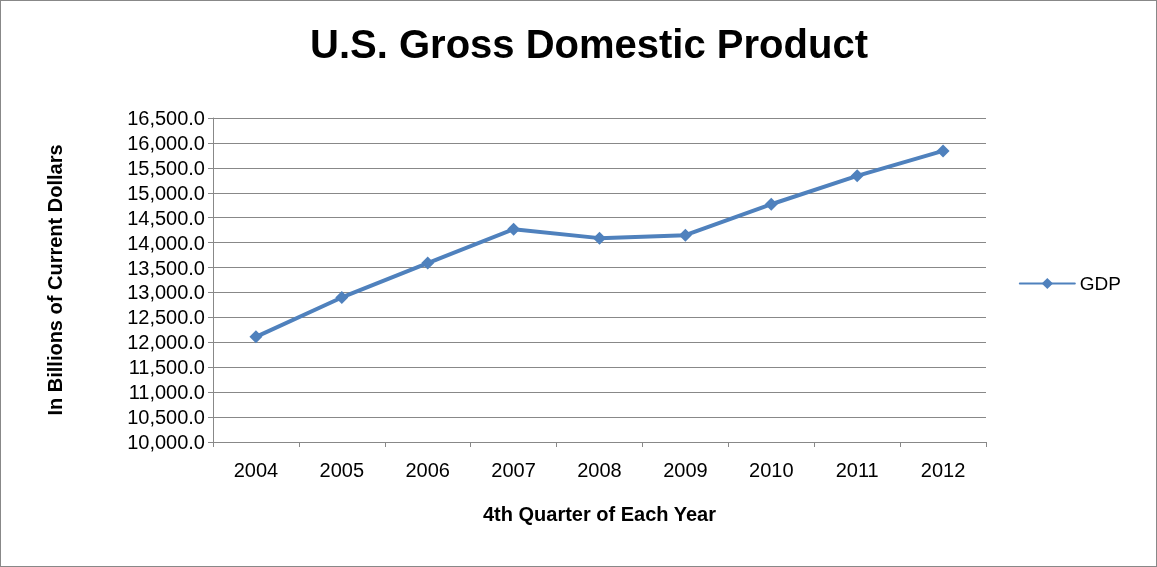  I want to click on legend-label: GDP, so click(1100, 283).